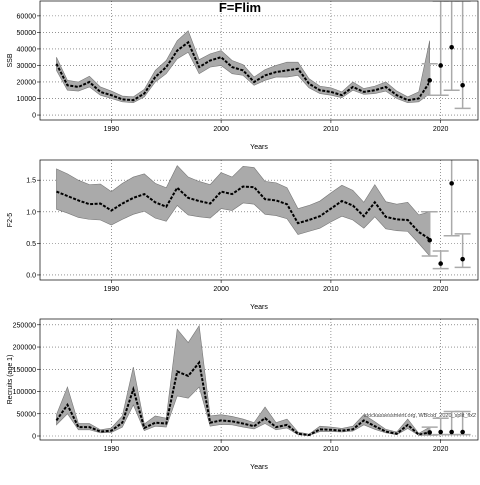 Image resolution: width=480 pixels, height=485 pixels. What do you see at coordinates (31, 275) in the screenshot?
I see `y-tick-label: 0.0` at bounding box center [31, 275].